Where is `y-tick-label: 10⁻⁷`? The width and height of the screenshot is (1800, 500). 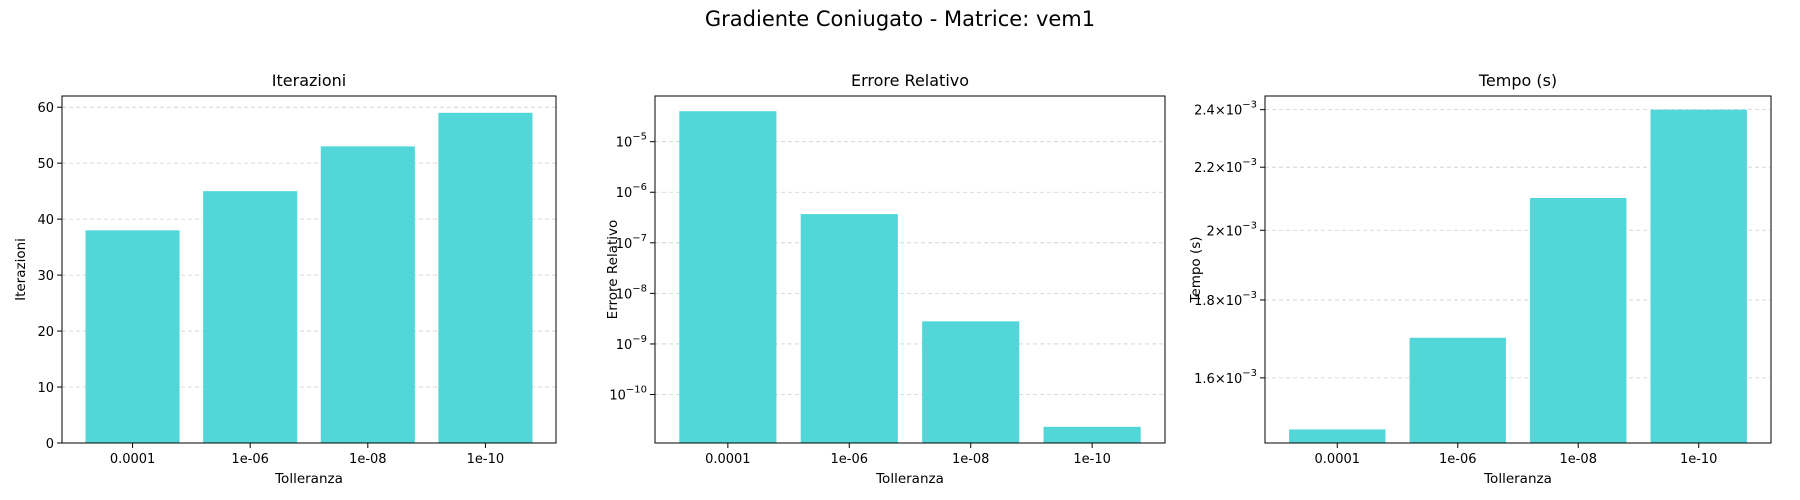
y-tick-label: 10⁻⁷ is located at coordinates (631, 242).